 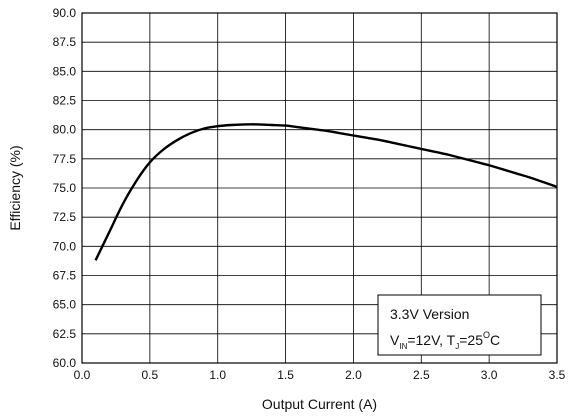 I want to click on y-tick-label: 90.0, so click(x=65, y=13).